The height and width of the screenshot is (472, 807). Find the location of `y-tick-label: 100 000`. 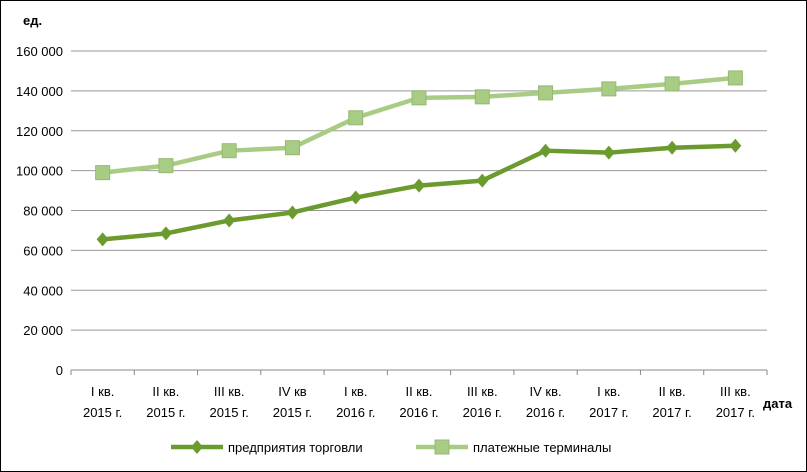

y-tick-label: 100 000 is located at coordinates (39, 171).